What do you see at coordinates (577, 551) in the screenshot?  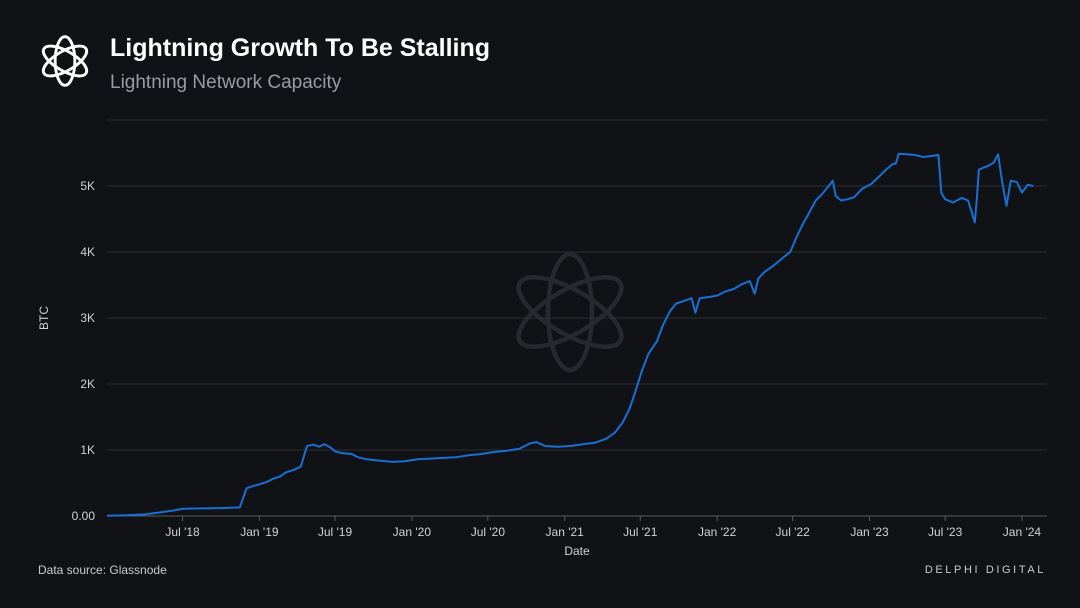 I see `x-axis-title: Date` at bounding box center [577, 551].